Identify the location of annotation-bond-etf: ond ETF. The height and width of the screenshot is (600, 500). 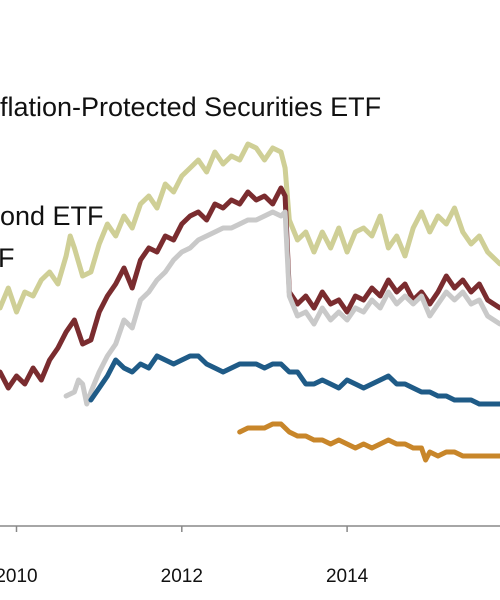
(52, 216).